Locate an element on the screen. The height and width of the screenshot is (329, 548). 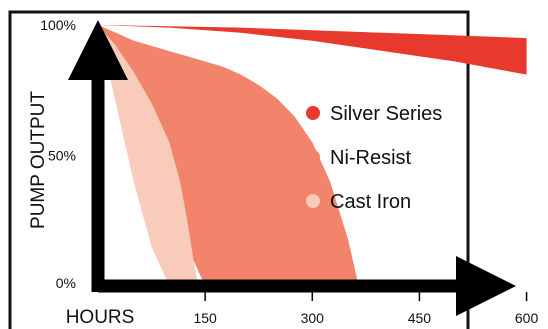
x-tick-label: 300 is located at coordinates (313, 318).